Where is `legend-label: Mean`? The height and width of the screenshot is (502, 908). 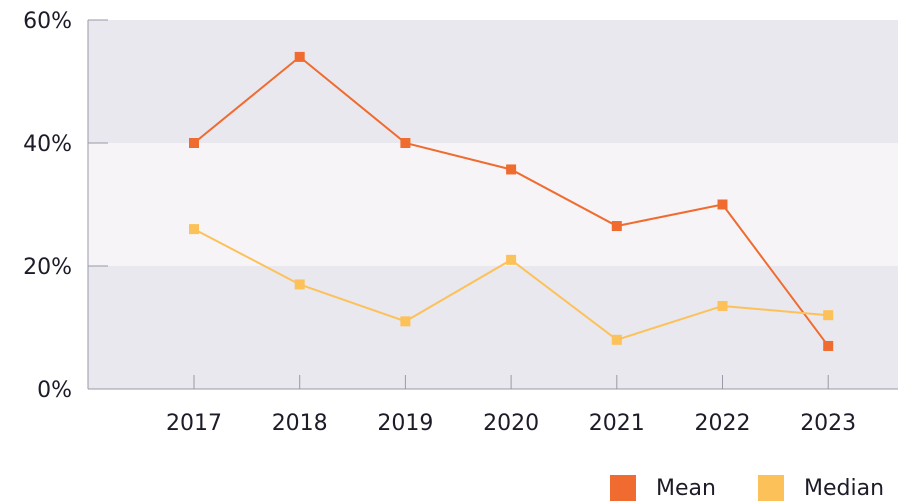 legend-label: Mean is located at coordinates (686, 488).